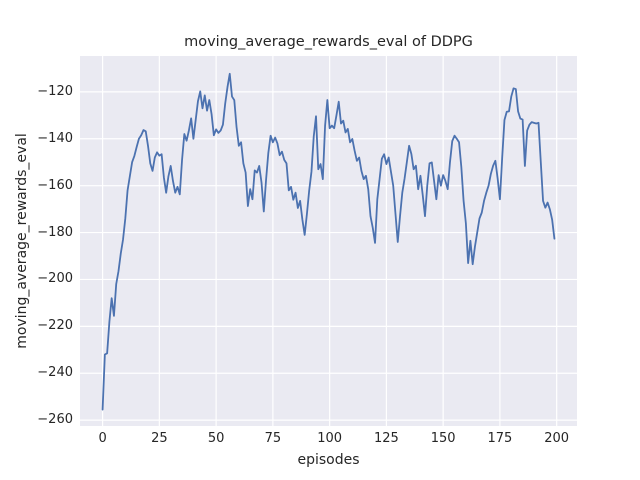 The width and height of the screenshot is (640, 480). Describe the element at coordinates (55, 232) in the screenshot. I see `y-tick-label: −180` at that location.